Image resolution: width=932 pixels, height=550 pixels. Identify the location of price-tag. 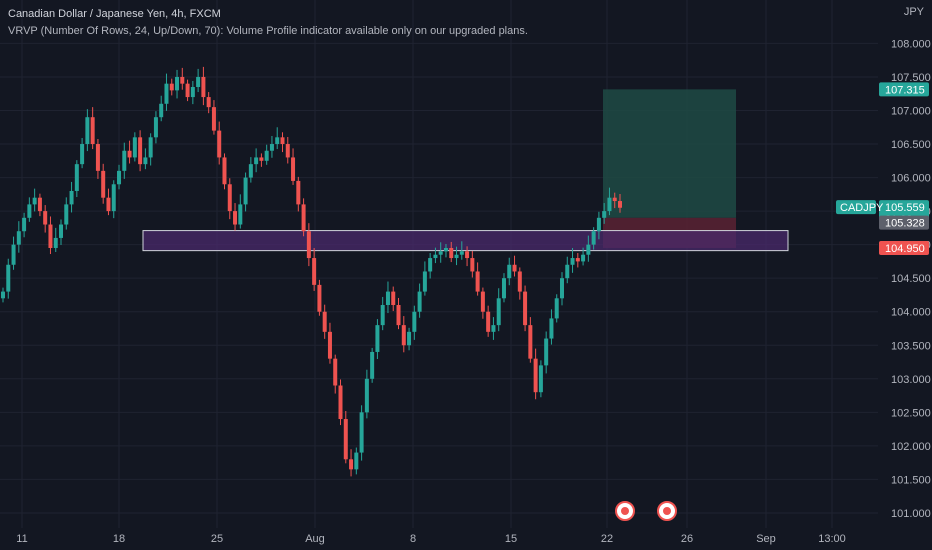
(904, 247).